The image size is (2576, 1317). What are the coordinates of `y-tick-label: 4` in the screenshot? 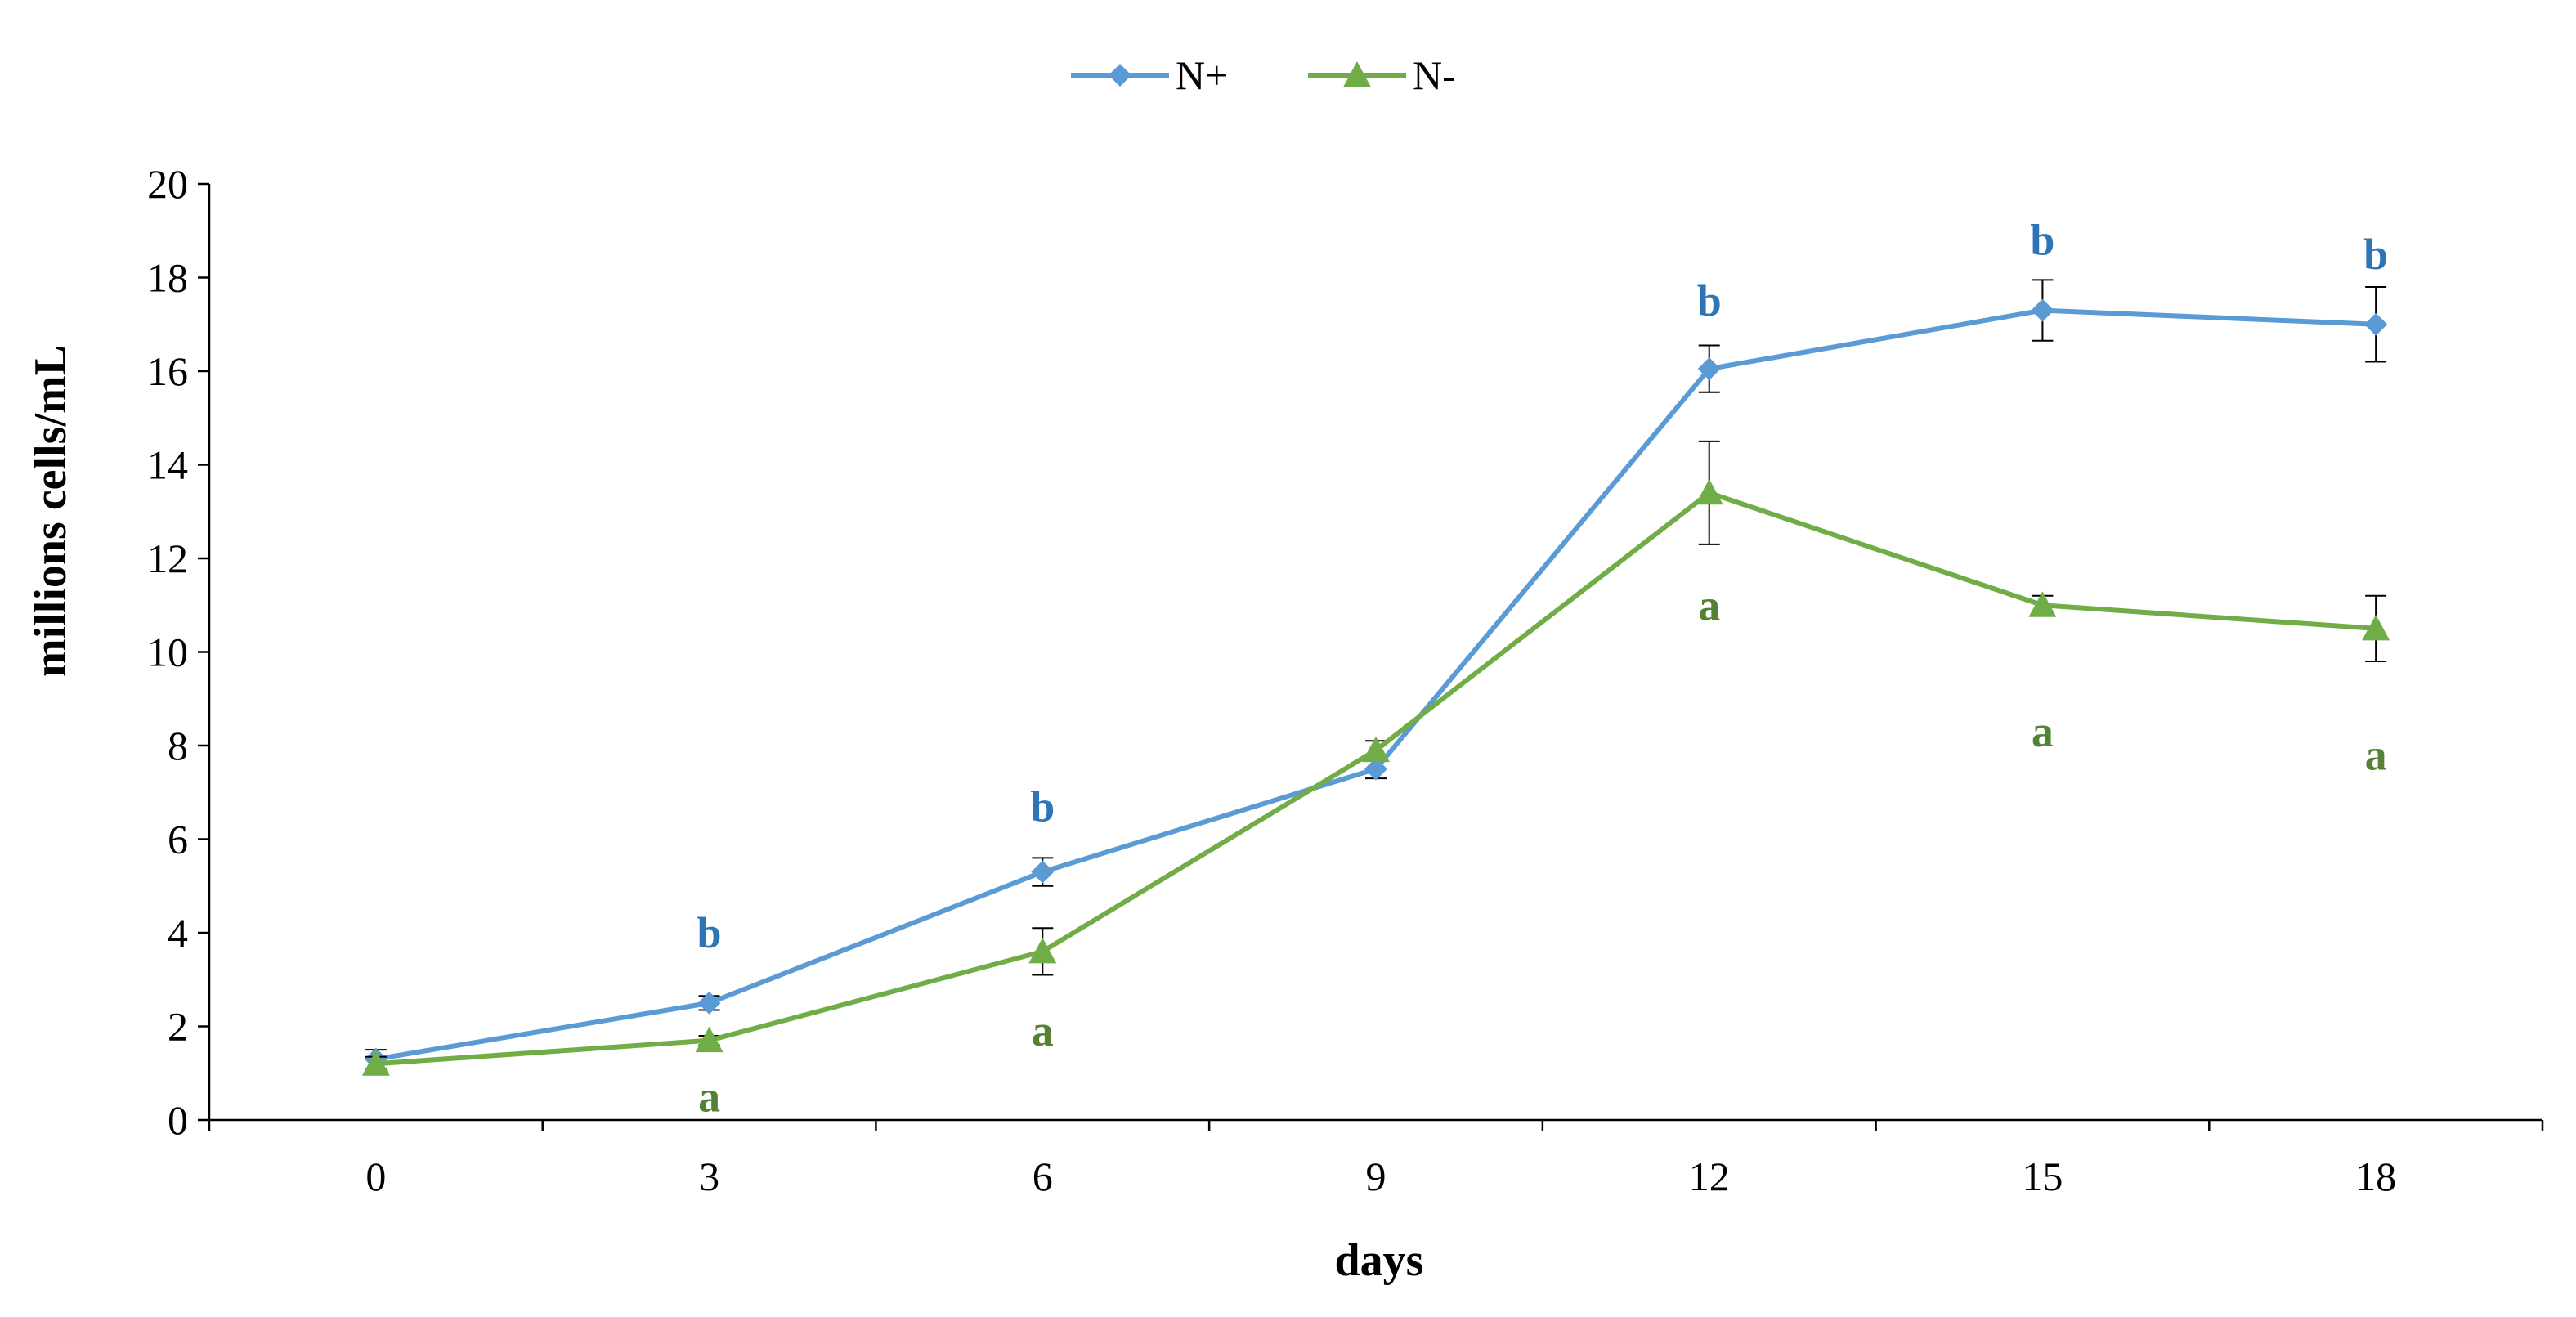 It's located at (178, 933).